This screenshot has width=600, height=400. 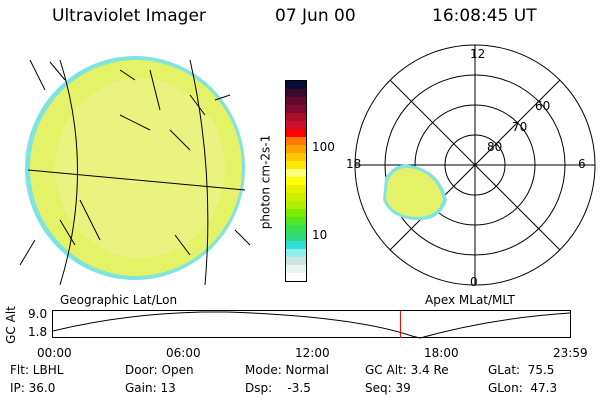 I want to click on xtick: 06:00, so click(x=183, y=353).